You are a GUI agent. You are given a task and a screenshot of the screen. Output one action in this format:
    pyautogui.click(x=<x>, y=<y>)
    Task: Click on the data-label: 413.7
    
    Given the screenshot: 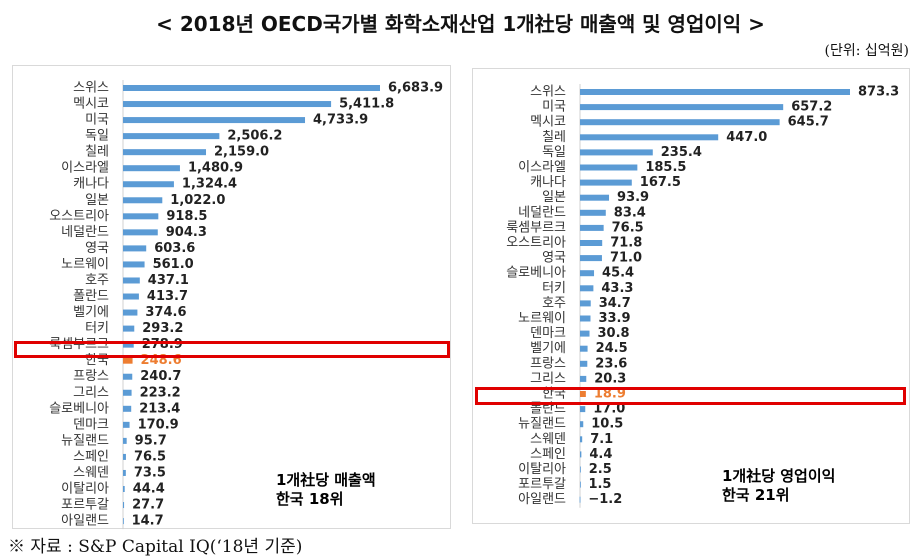 What is the action you would take?
    pyautogui.click(x=167, y=296)
    